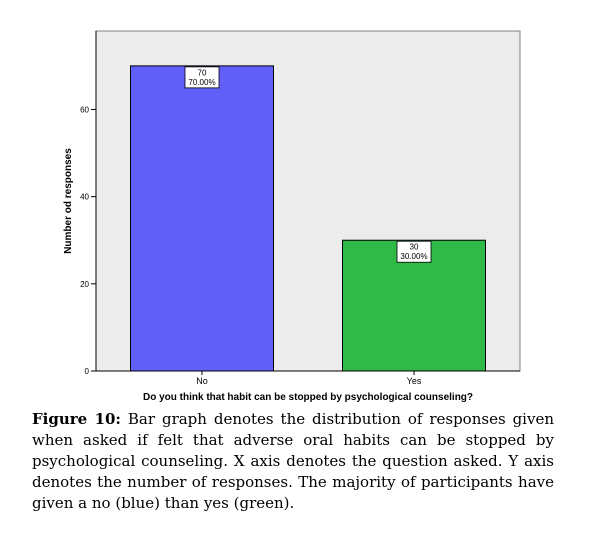 This screenshot has width=589, height=533. Describe the element at coordinates (88, 240) in the screenshot. I see `y-axis-ticks: 0 20 40 60` at that location.